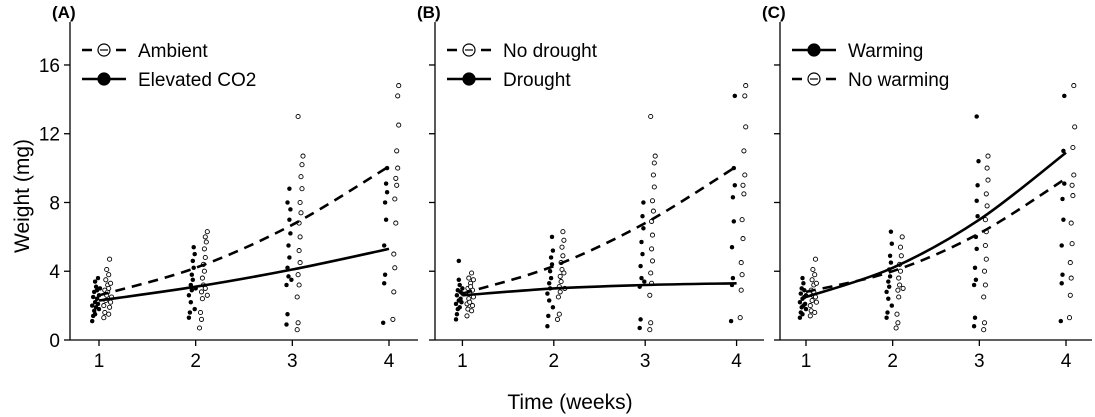 Image resolution: width=1095 pixels, height=417 pixels. I want to click on legend-label: Drought, so click(537, 80).